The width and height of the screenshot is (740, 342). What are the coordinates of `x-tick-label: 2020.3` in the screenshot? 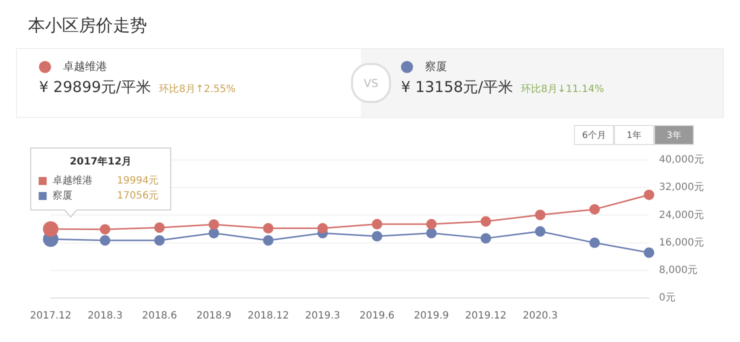 It's located at (540, 316).